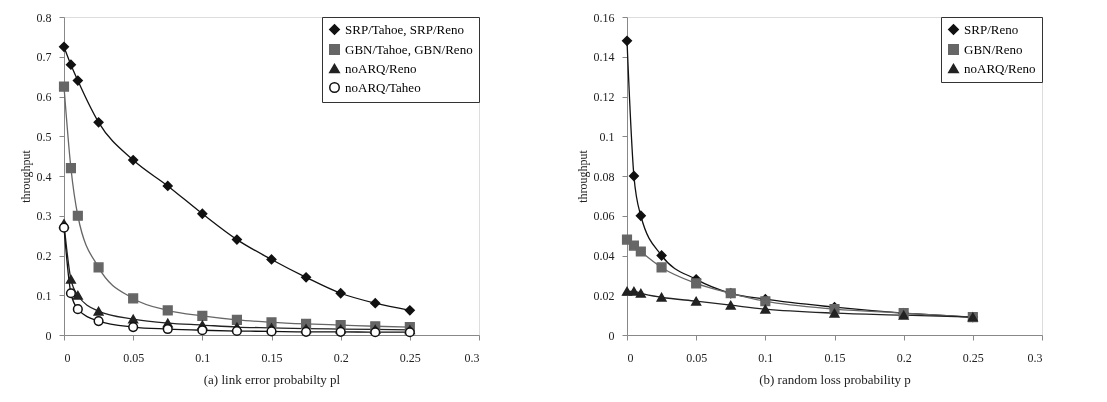 The height and width of the screenshot is (402, 1107). What do you see at coordinates (44, 216) in the screenshot?
I see `y-tick-label: 0.3` at bounding box center [44, 216].